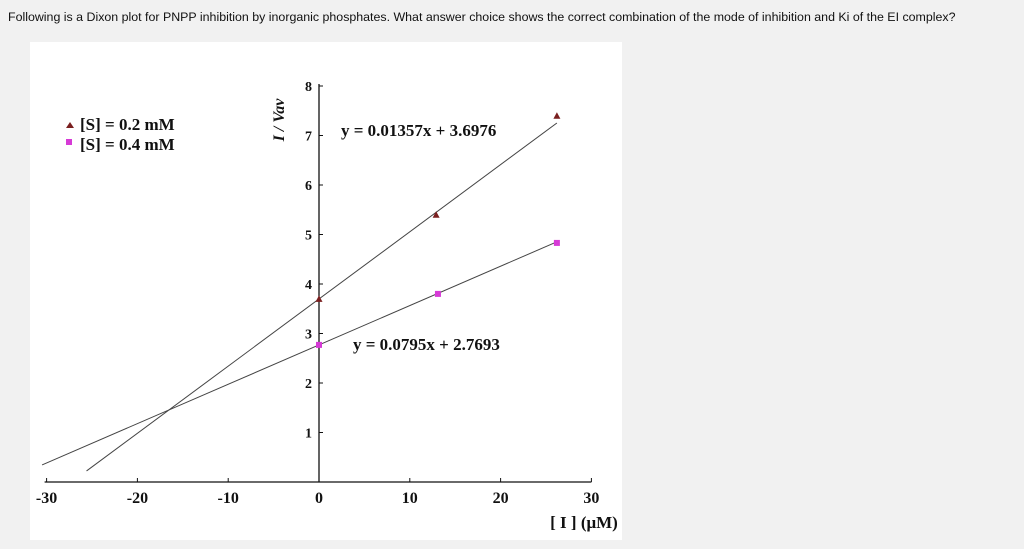  Describe the element at coordinates (410, 498) in the screenshot. I see `x-tick-label: 10` at that location.